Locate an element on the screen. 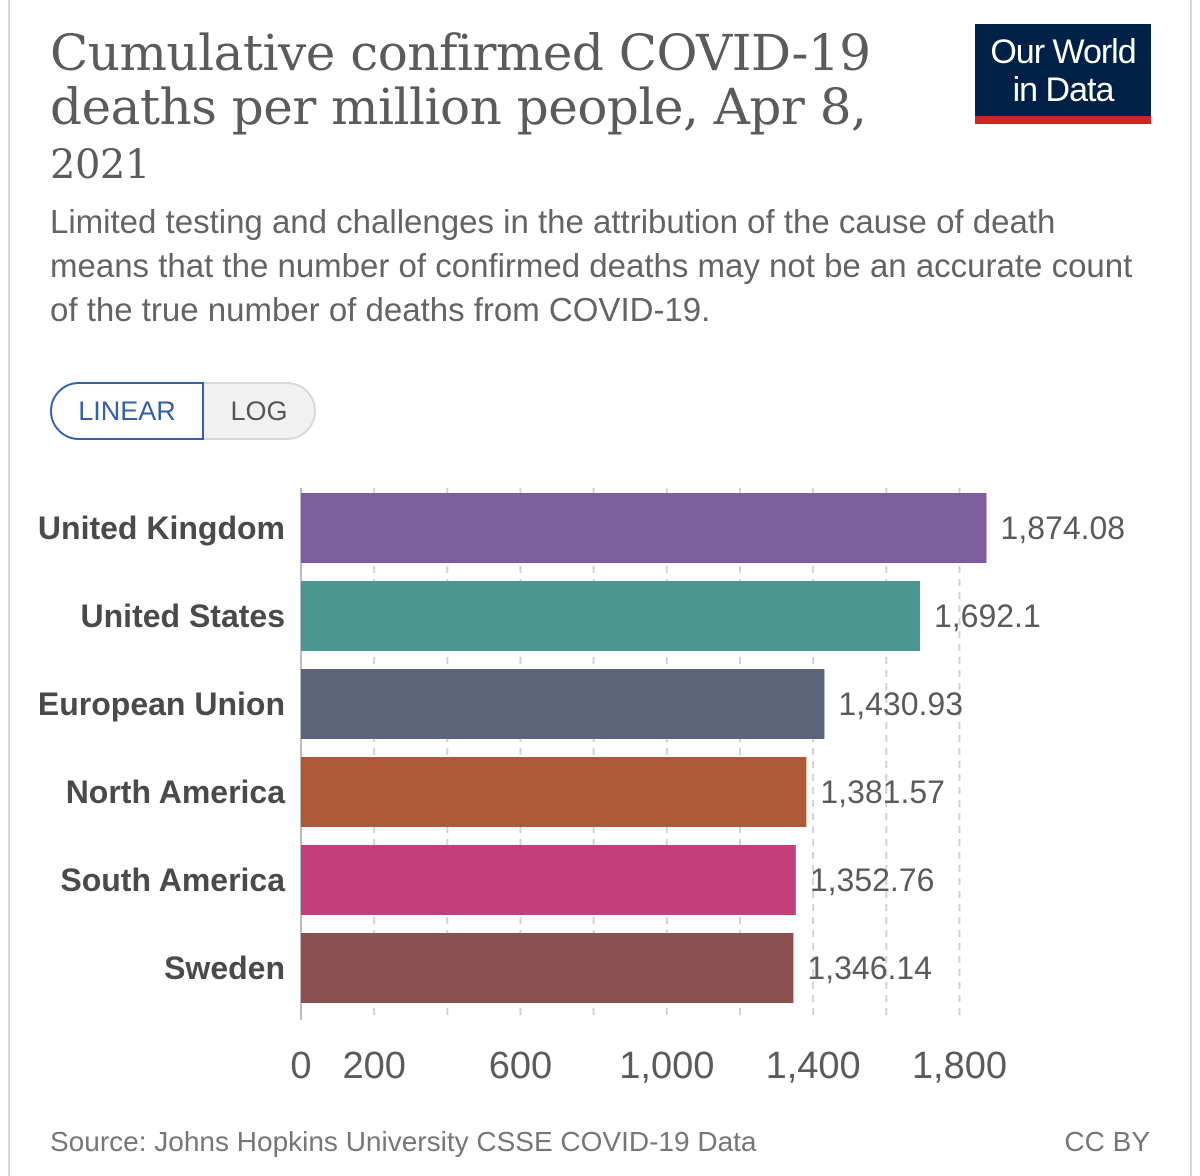  category-label-south-america: South America is located at coordinates (172, 880).